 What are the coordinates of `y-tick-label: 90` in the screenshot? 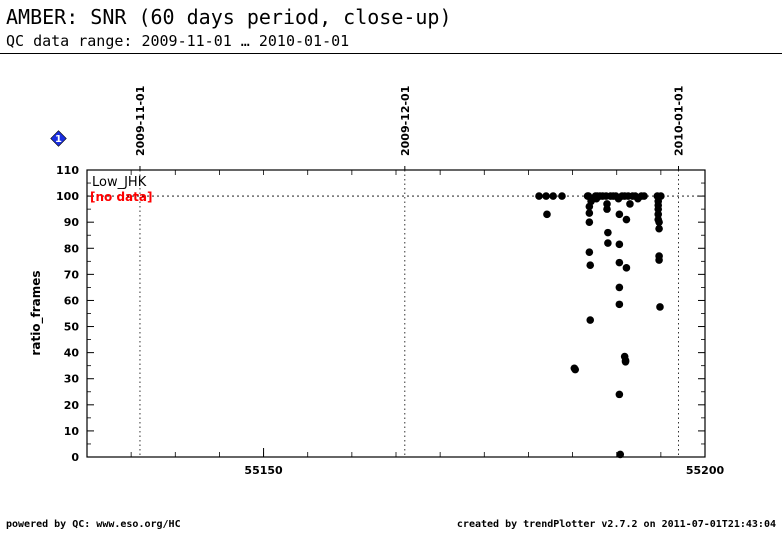 It's located at (72, 222).